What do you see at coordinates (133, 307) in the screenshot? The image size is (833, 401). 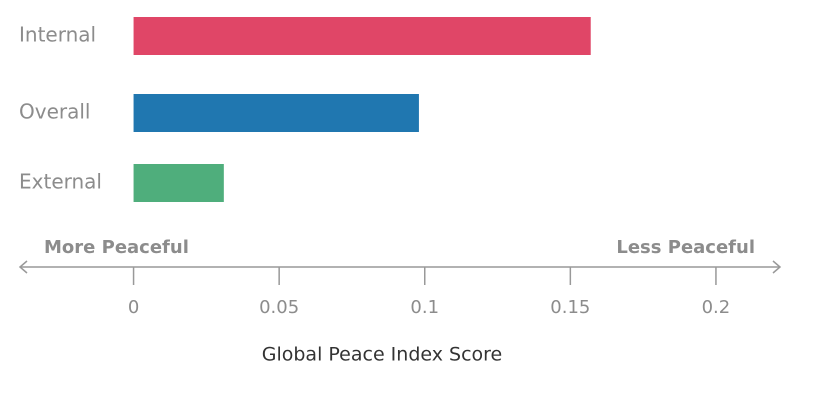 I see `x-tick-label: 0` at bounding box center [133, 307].